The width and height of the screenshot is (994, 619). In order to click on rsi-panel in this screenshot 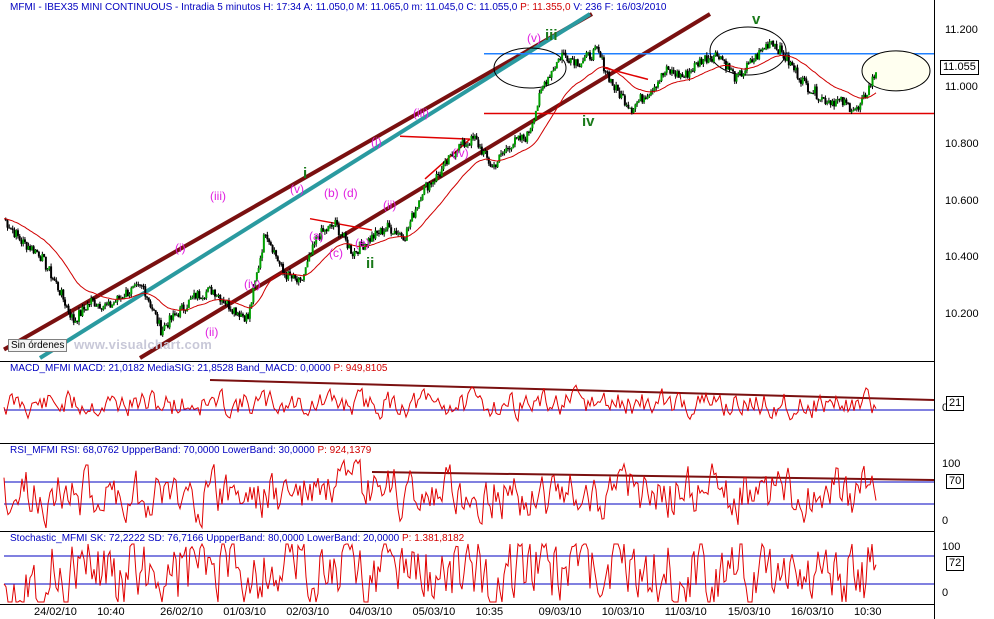, I will do `click(497, 487)`.